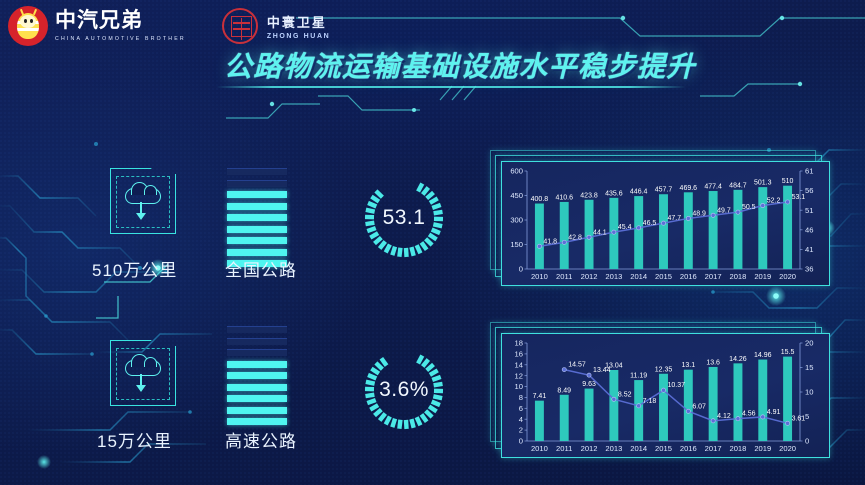 This screenshot has height=485, width=865. Describe the element at coordinates (809, 171) in the screenshot. I see `svg-text: 61` at that location.